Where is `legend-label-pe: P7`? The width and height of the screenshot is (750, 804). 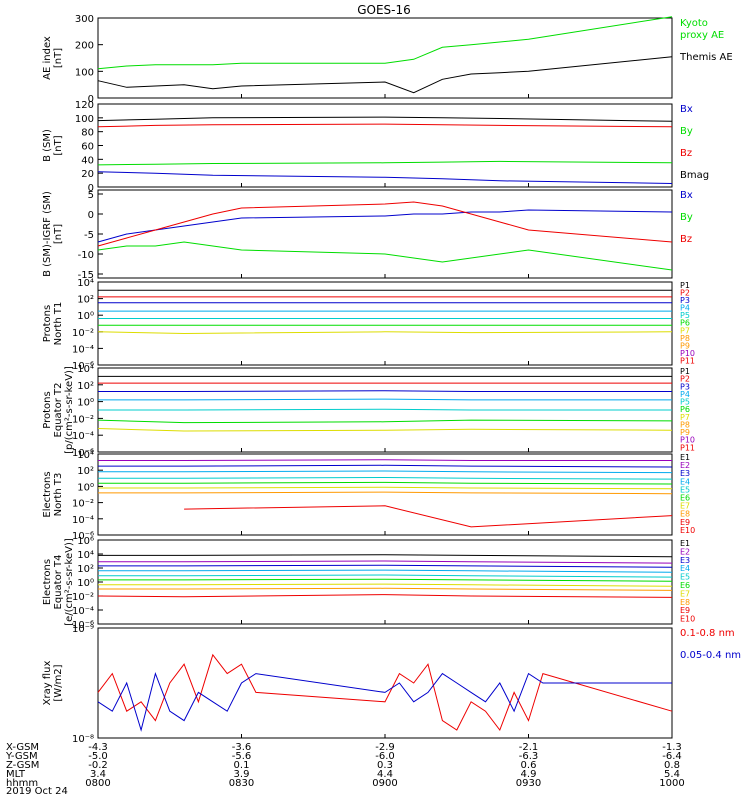 legend-label-pe: P7 is located at coordinates (685, 417).